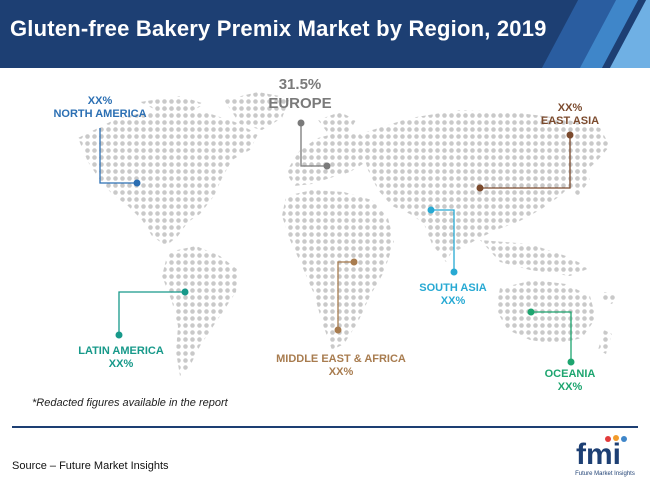  What do you see at coordinates (100, 114) in the screenshot?
I see `region-name: NORTH AMERICA` at bounding box center [100, 114].